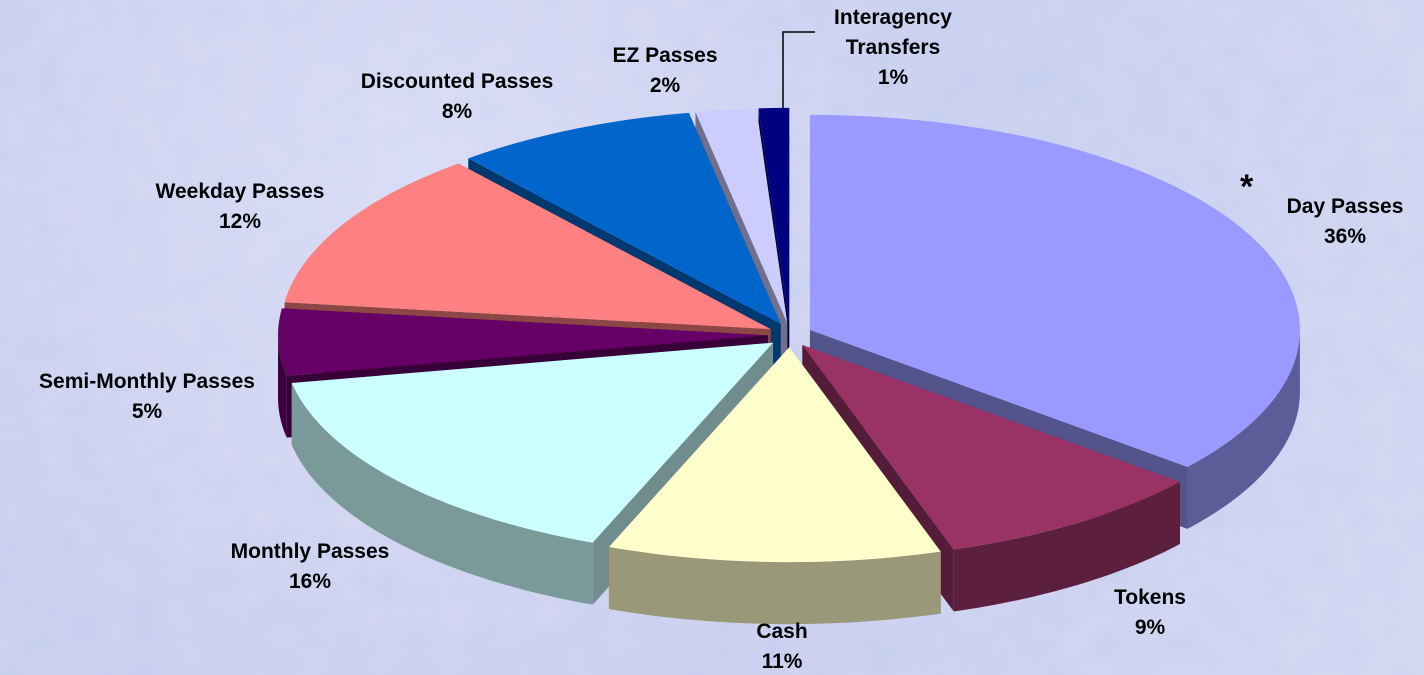 This screenshot has height=675, width=1424. I want to click on value-label: 2%, so click(665, 85).